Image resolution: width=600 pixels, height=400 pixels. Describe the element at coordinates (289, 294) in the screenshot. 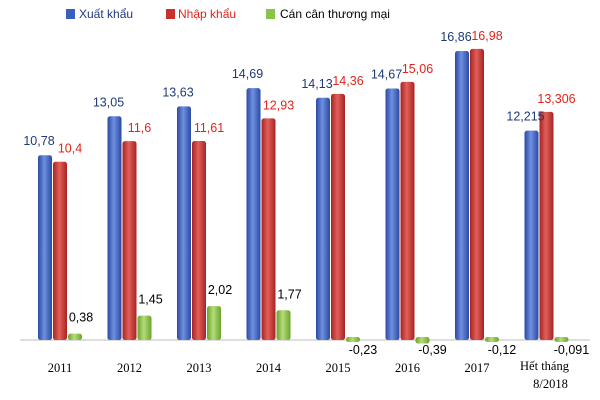

I see `value-label-balance-3: 1,77` at that location.